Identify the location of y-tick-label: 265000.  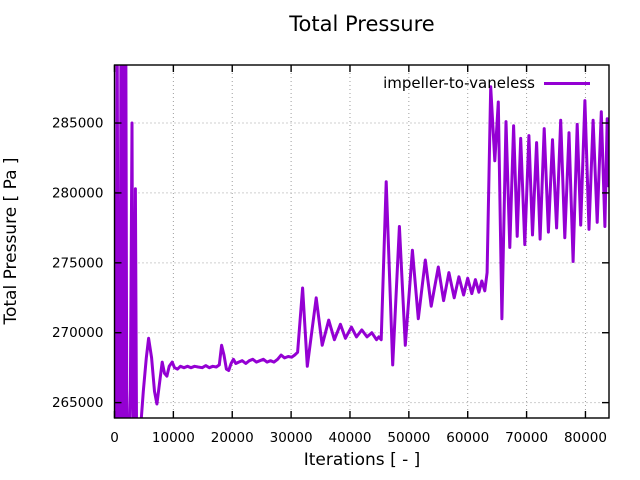
(78, 403).